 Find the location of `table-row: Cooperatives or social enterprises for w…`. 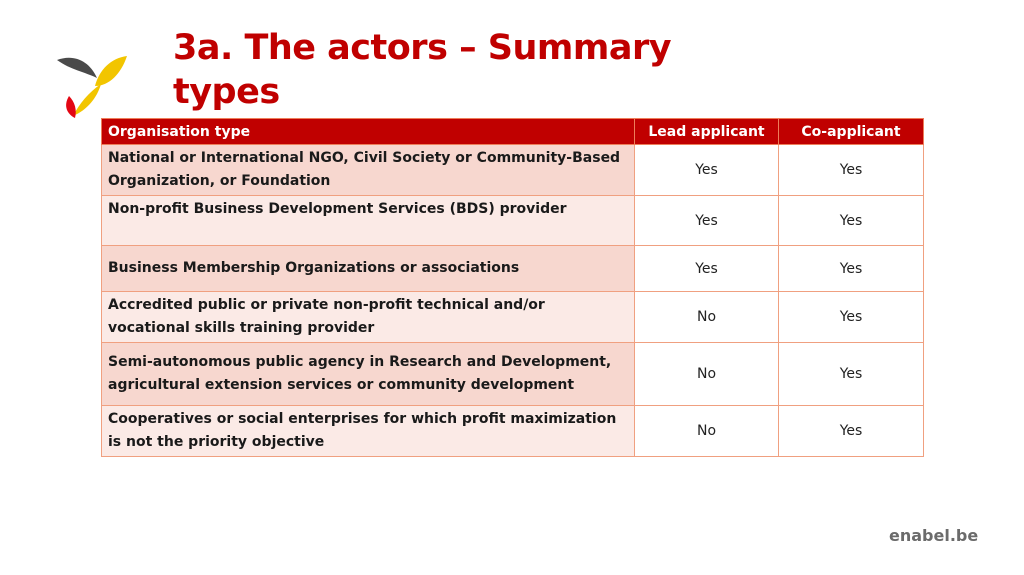

table-row: Cooperatives or social enterprises for w… is located at coordinates (512, 431).